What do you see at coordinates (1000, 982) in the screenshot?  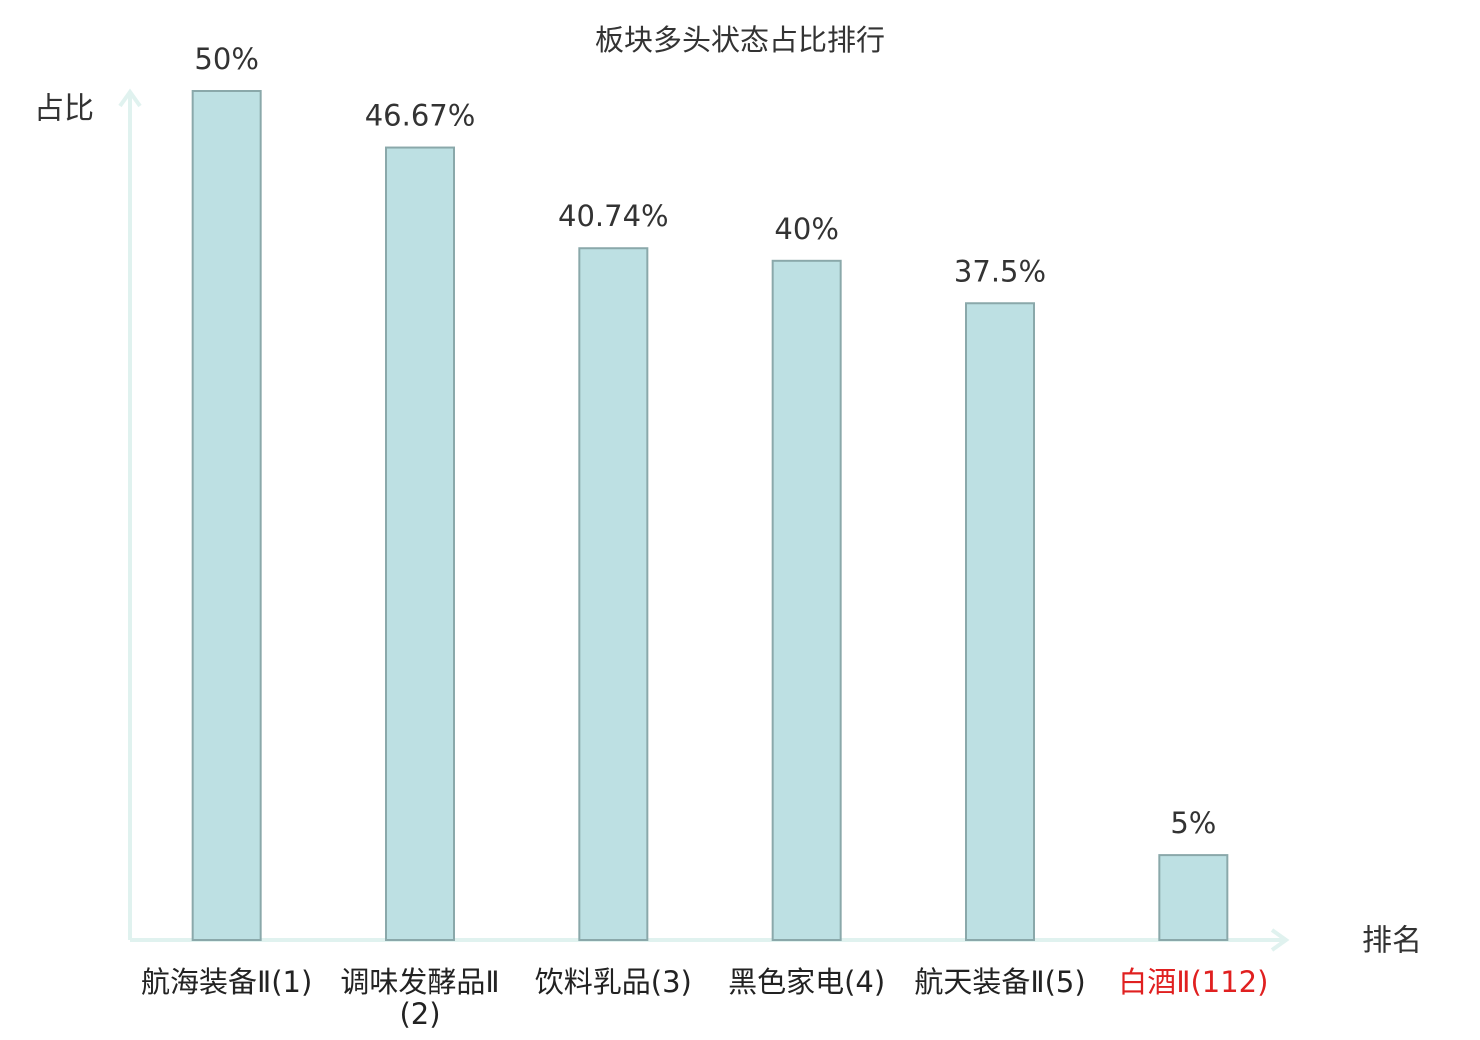 I see `x-tick-label: 航天装备Ⅱ(5)` at bounding box center [1000, 982].